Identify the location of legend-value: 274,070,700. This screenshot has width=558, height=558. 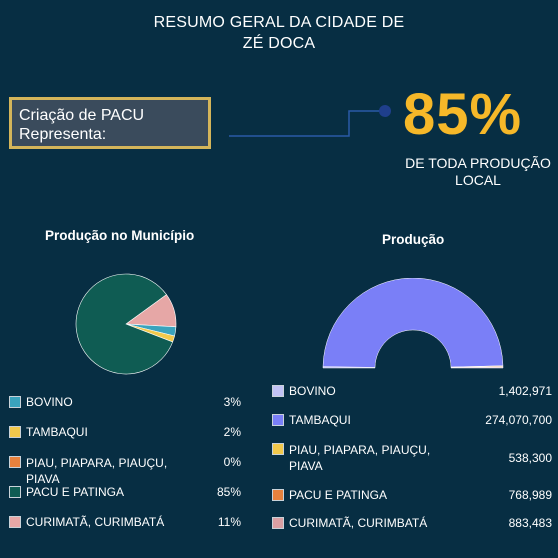
(518, 420).